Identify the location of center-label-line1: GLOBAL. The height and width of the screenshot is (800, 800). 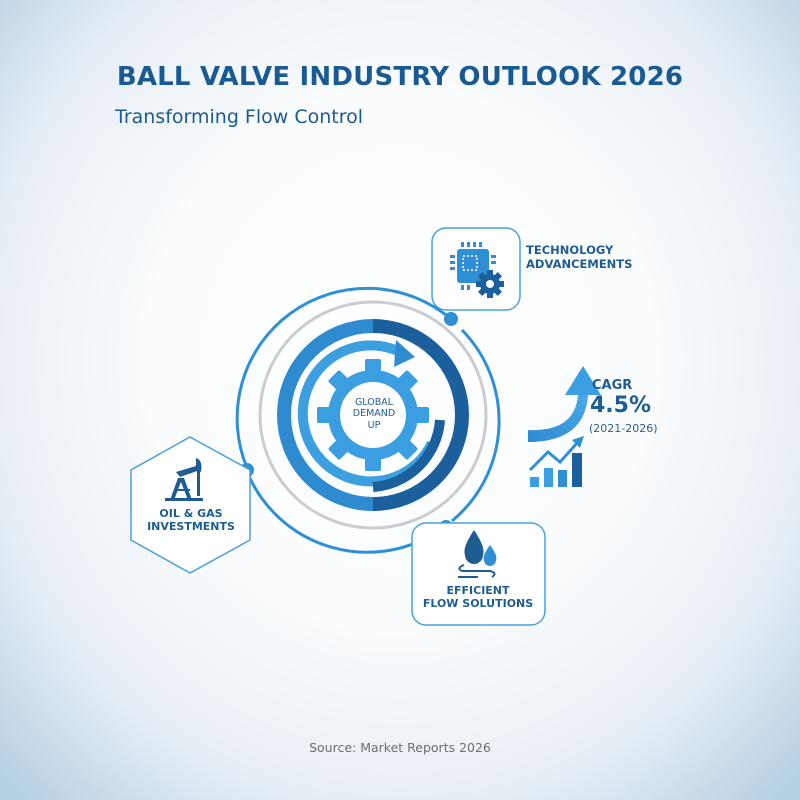
(374, 402).